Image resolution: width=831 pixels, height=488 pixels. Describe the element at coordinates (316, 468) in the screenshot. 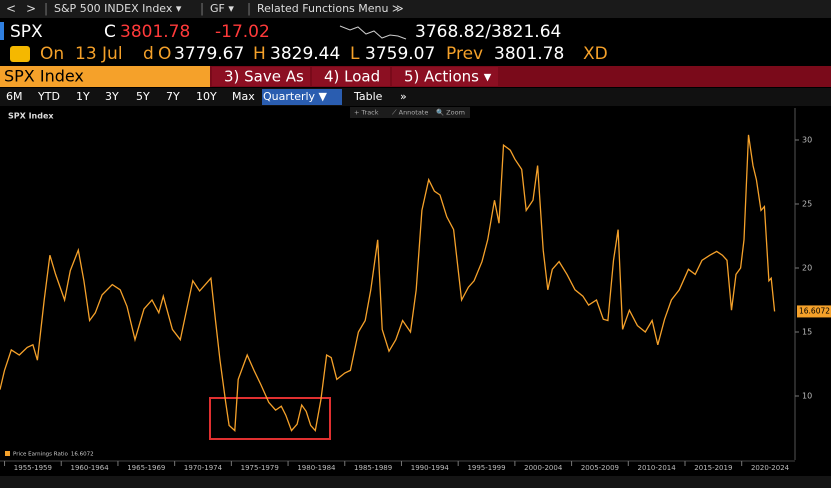

I see `x-tick-label: 1980-1984` at that location.